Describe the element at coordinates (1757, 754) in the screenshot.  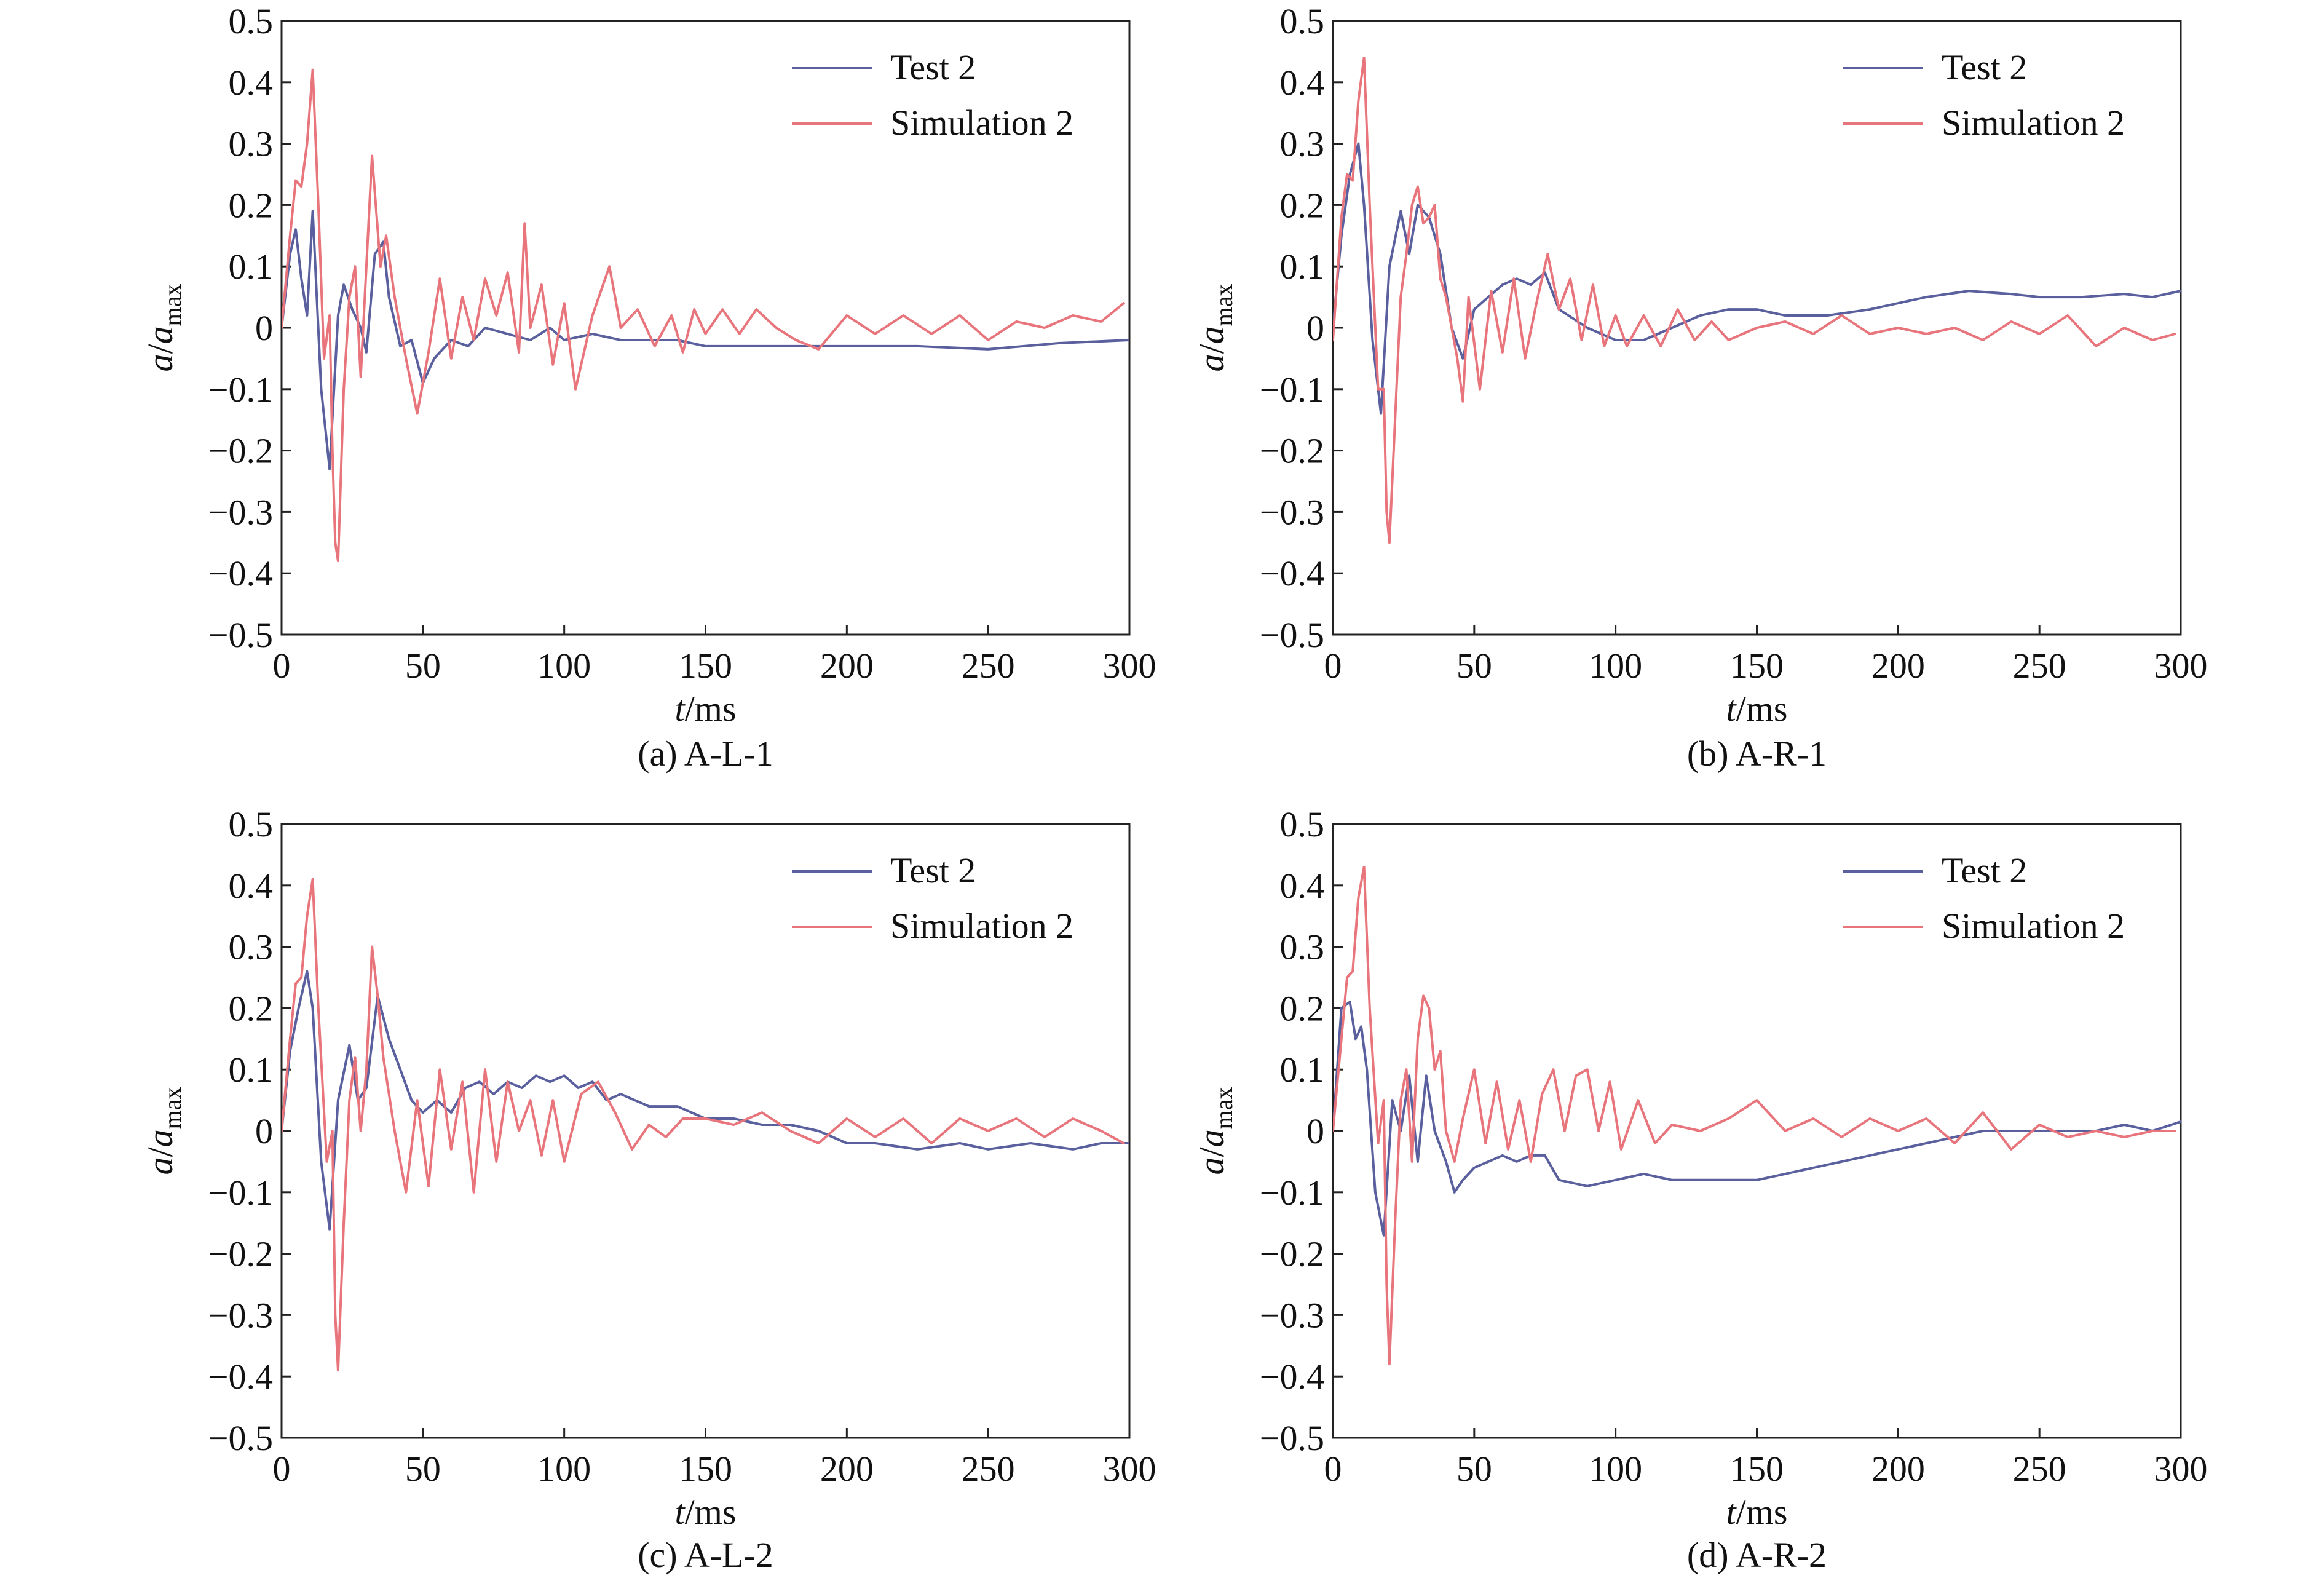
I see `panel-caption: (b) A-R-1` at that location.